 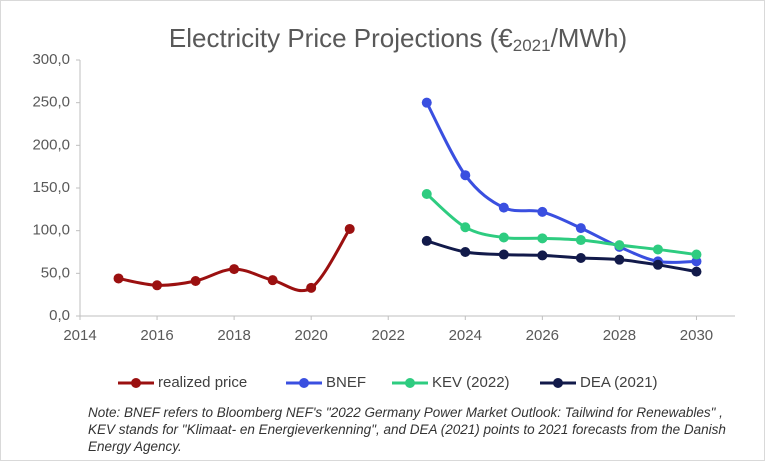 What do you see at coordinates (341, 38) in the screenshot?
I see `title-main: Electricity Price Projections (€` at bounding box center [341, 38].